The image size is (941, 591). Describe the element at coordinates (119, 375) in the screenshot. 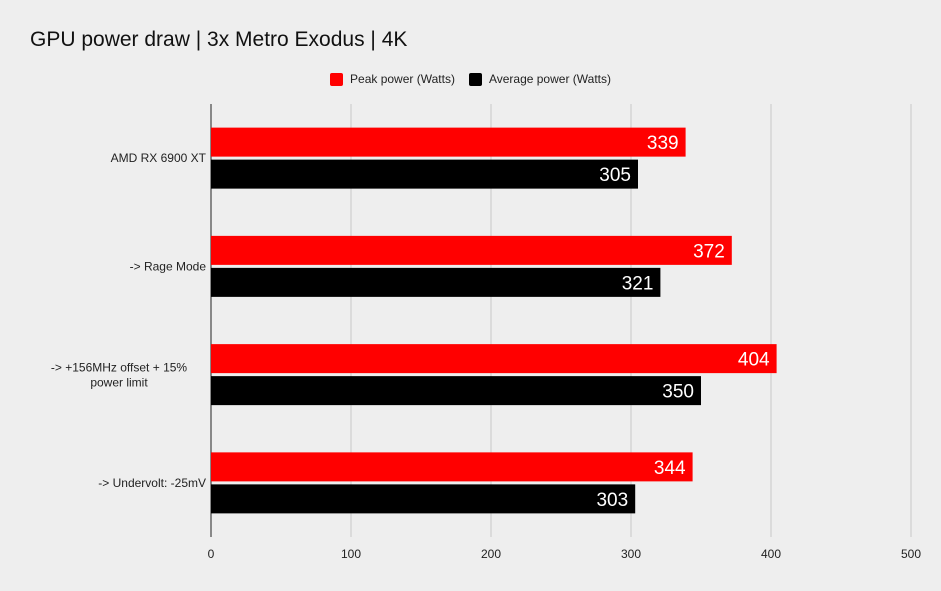

I see `category-label: -> +156MHz offset + 15% power limit` at that location.